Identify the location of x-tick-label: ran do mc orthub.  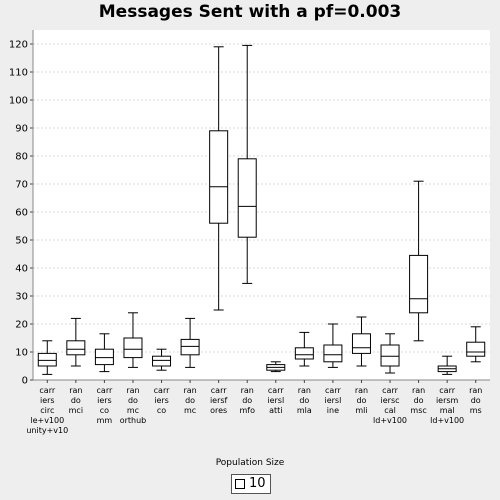
(133, 405).